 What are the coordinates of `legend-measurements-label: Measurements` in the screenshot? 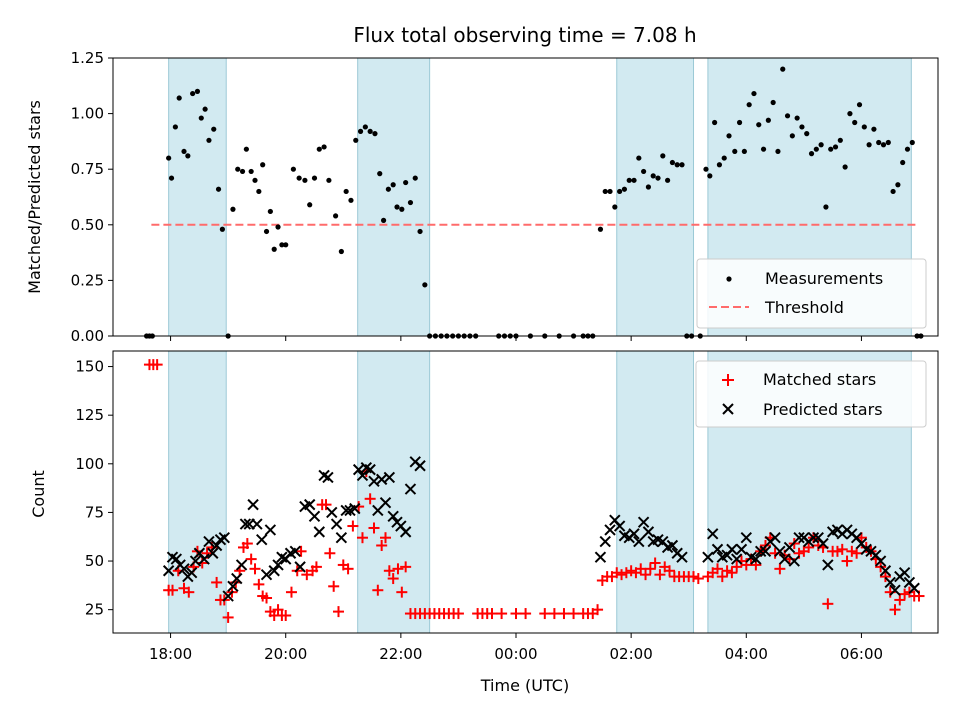 It's located at (824, 278).